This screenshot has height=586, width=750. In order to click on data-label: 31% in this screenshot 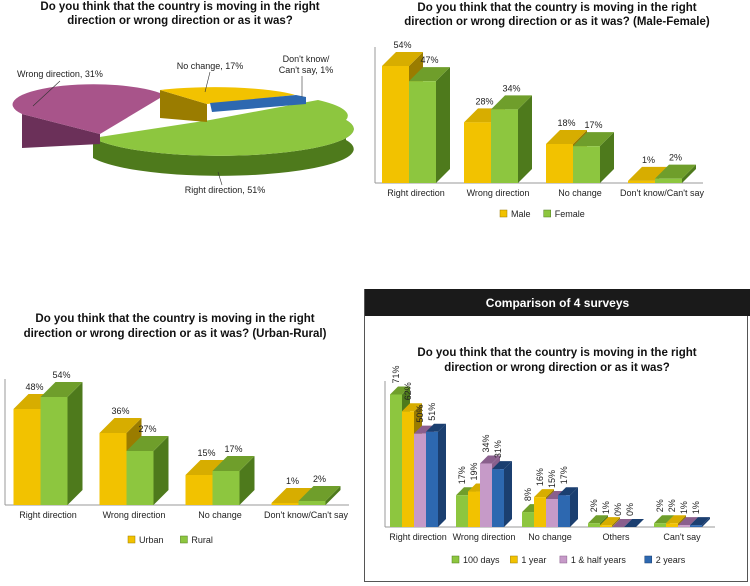, I will do `click(498, 449)`.